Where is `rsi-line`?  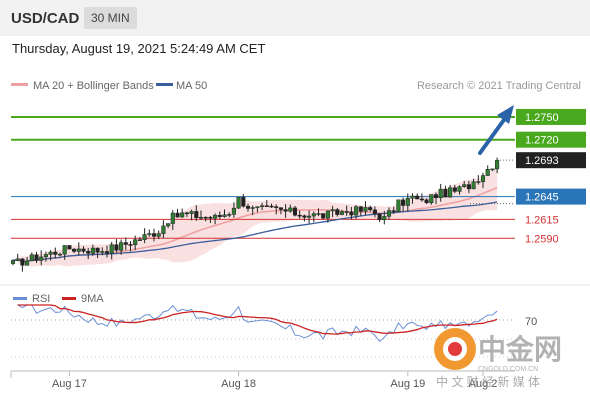
rsi-line is located at coordinates (257, 323).